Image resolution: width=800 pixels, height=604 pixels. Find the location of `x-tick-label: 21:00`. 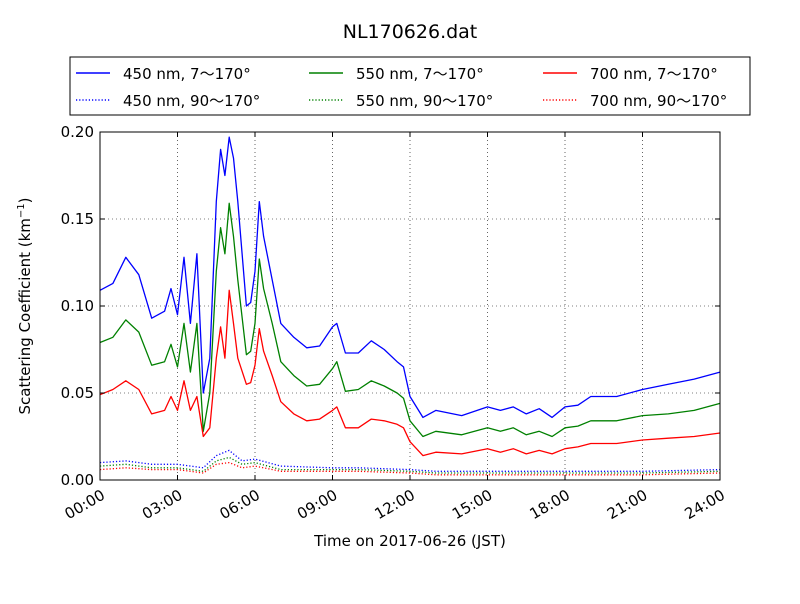

x-tick-label: 21:00 is located at coordinates (627, 504).